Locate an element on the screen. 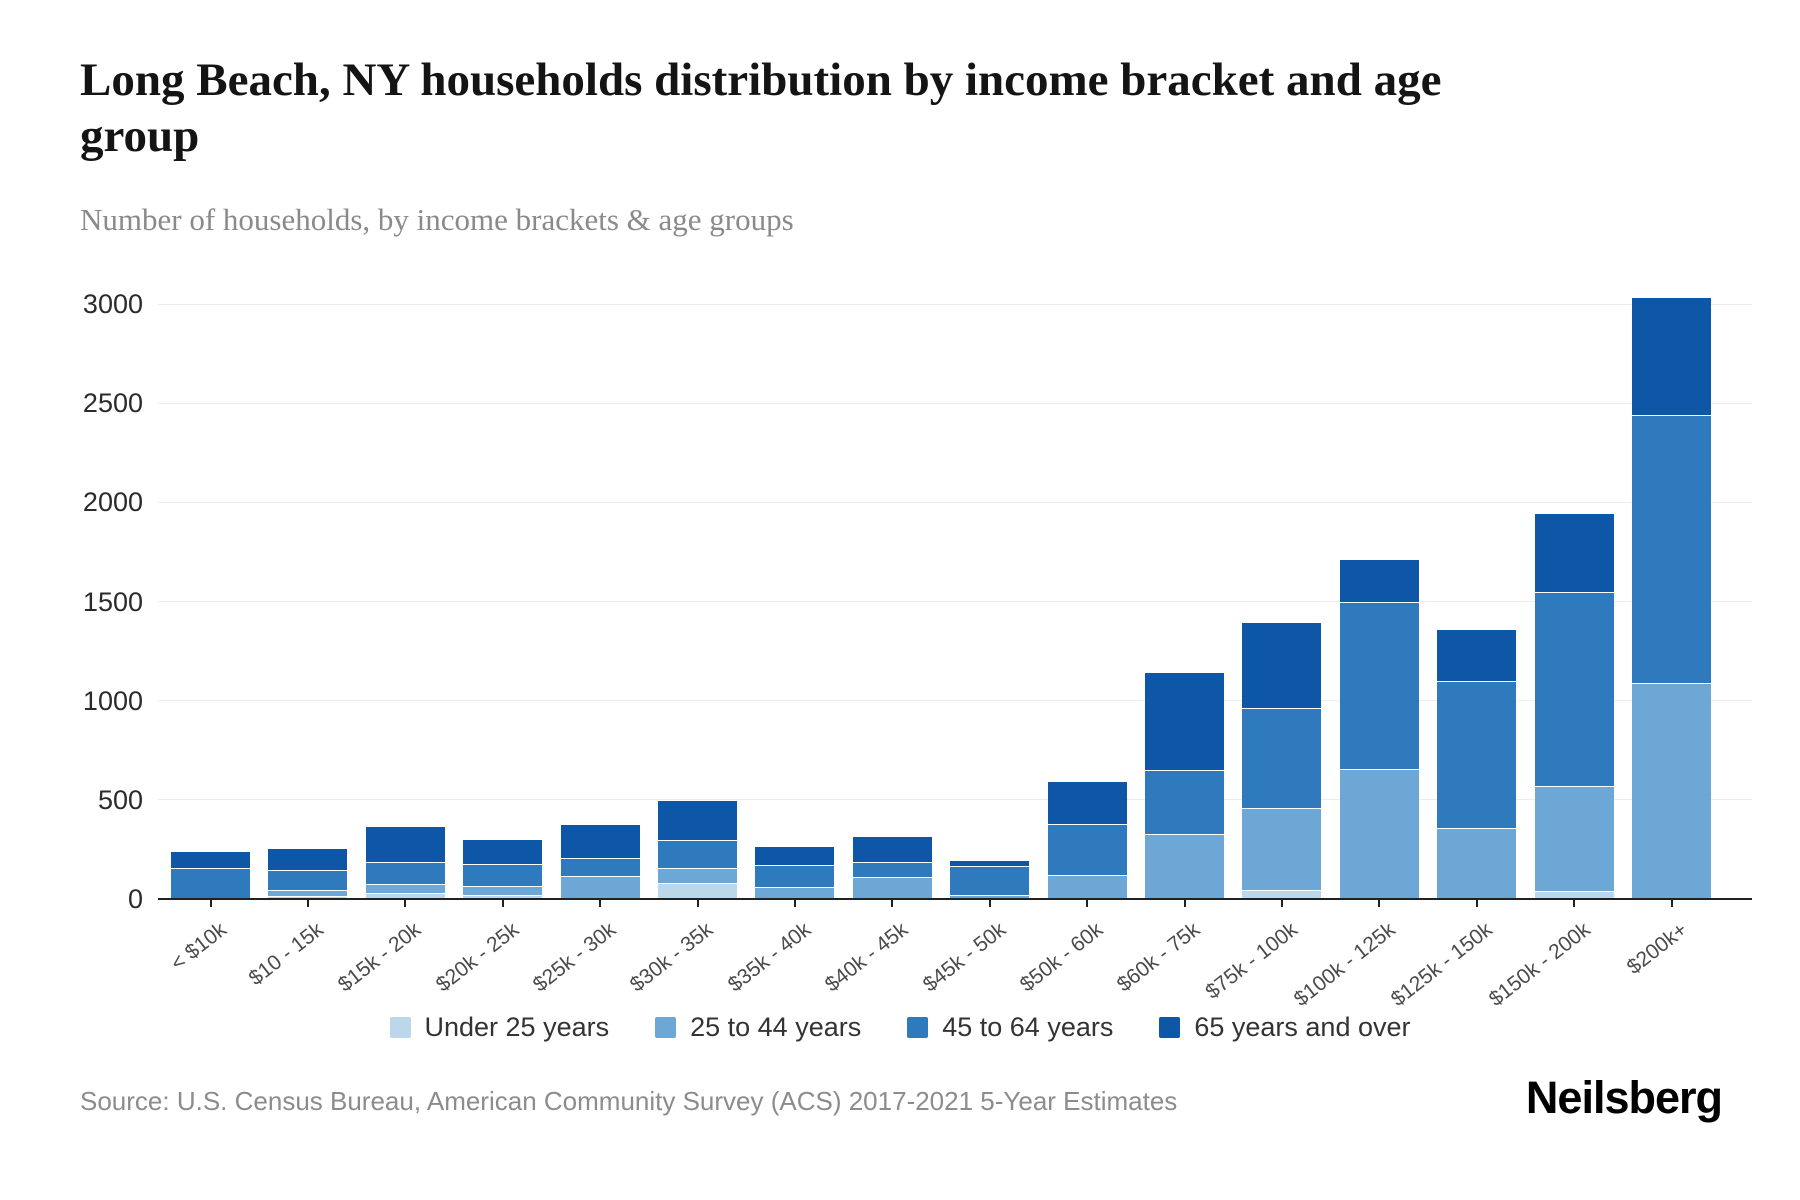  bar-< $10k is located at coordinates (210, 875).